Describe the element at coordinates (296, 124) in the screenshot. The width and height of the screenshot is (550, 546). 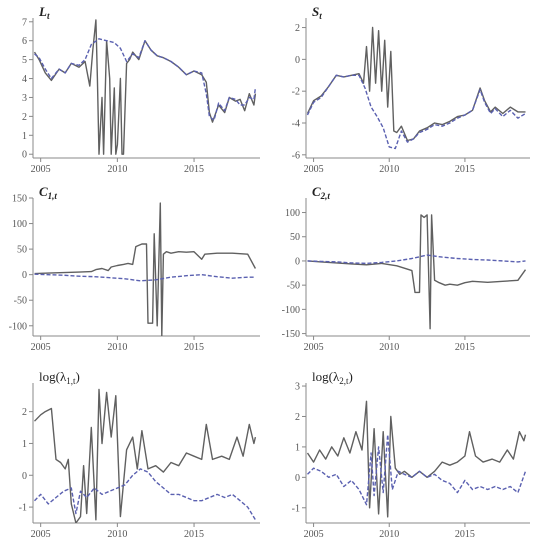
I see `y-tick-label: -4` at that location.